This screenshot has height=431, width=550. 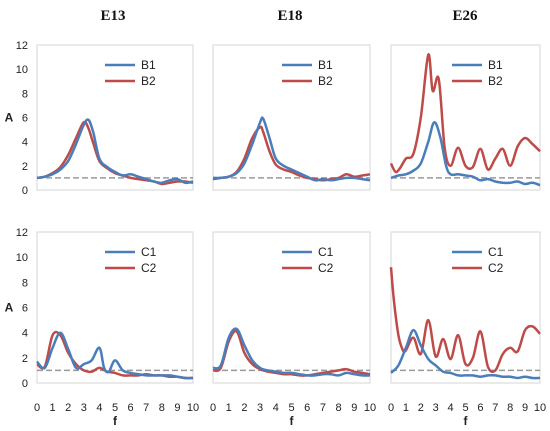 I want to click on column-title: E26, so click(x=465, y=16).